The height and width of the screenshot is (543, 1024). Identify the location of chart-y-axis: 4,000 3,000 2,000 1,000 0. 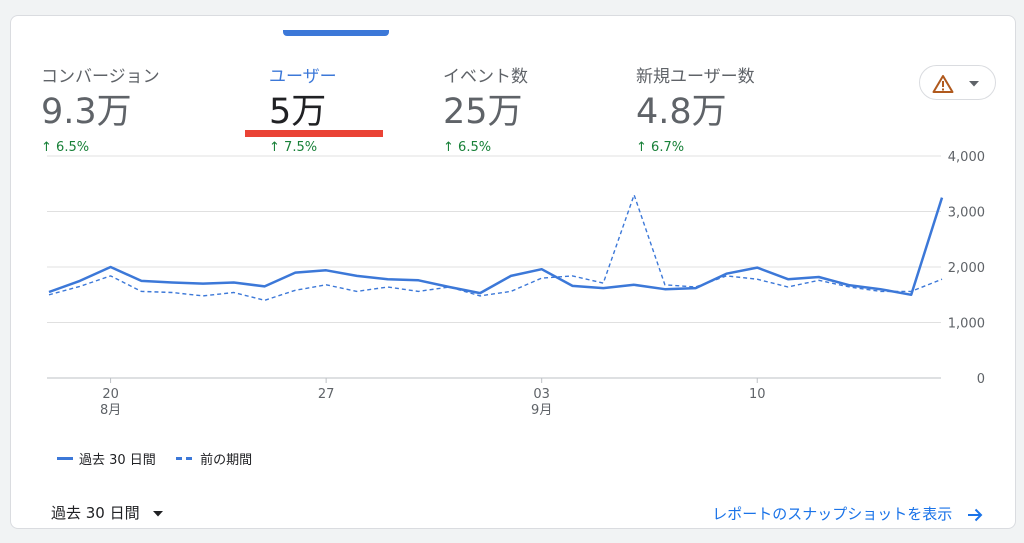
(966, 268).